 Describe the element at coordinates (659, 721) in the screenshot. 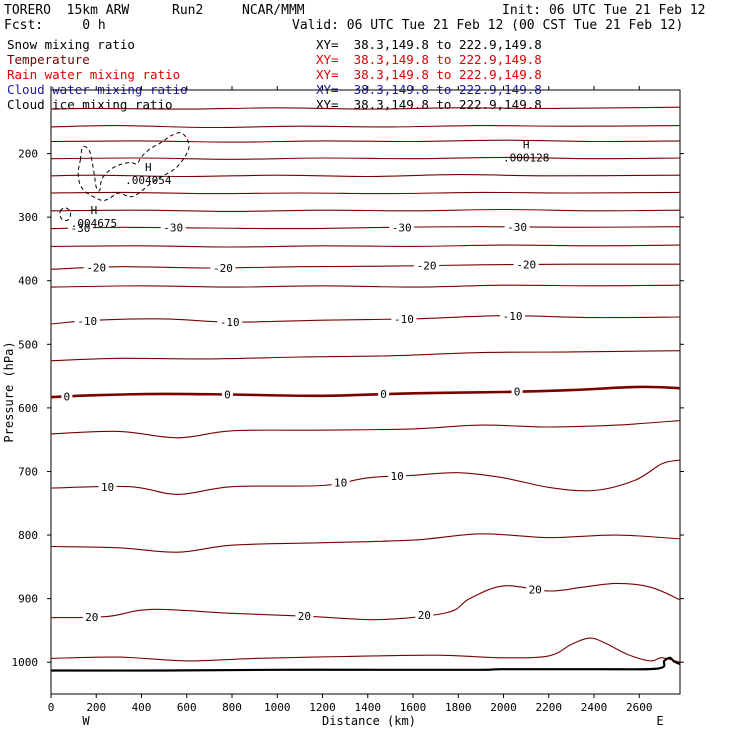

I see `x-axis-east-label: E` at that location.